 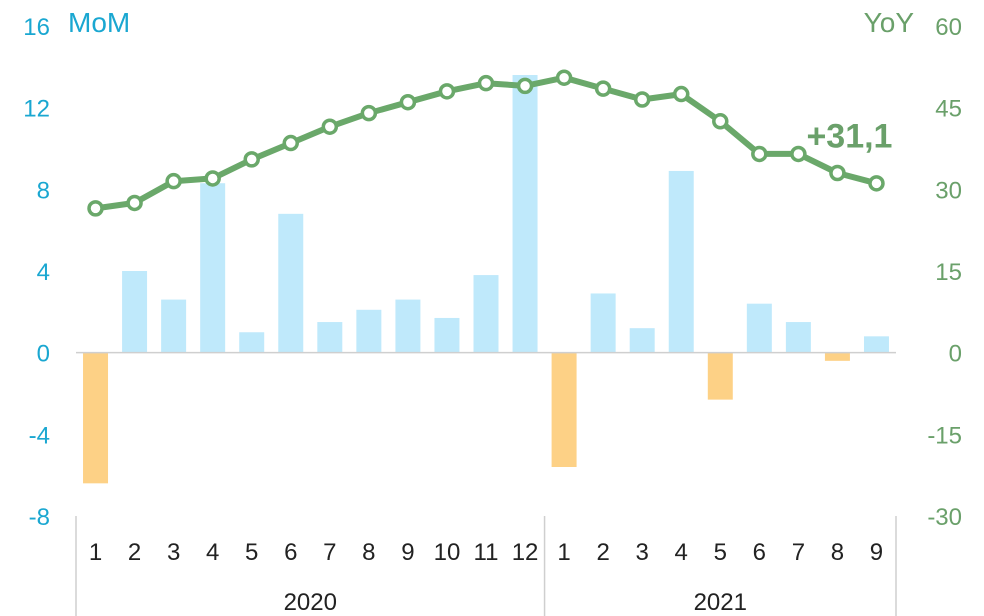 I want to click on year-label: 2021, so click(x=720, y=602).